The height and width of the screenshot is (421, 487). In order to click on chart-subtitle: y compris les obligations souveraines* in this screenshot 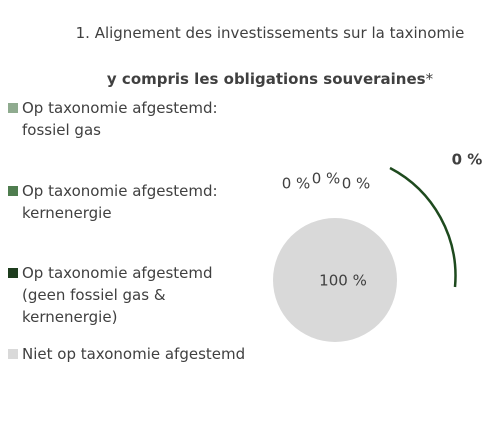, I will do `click(270, 79)`.